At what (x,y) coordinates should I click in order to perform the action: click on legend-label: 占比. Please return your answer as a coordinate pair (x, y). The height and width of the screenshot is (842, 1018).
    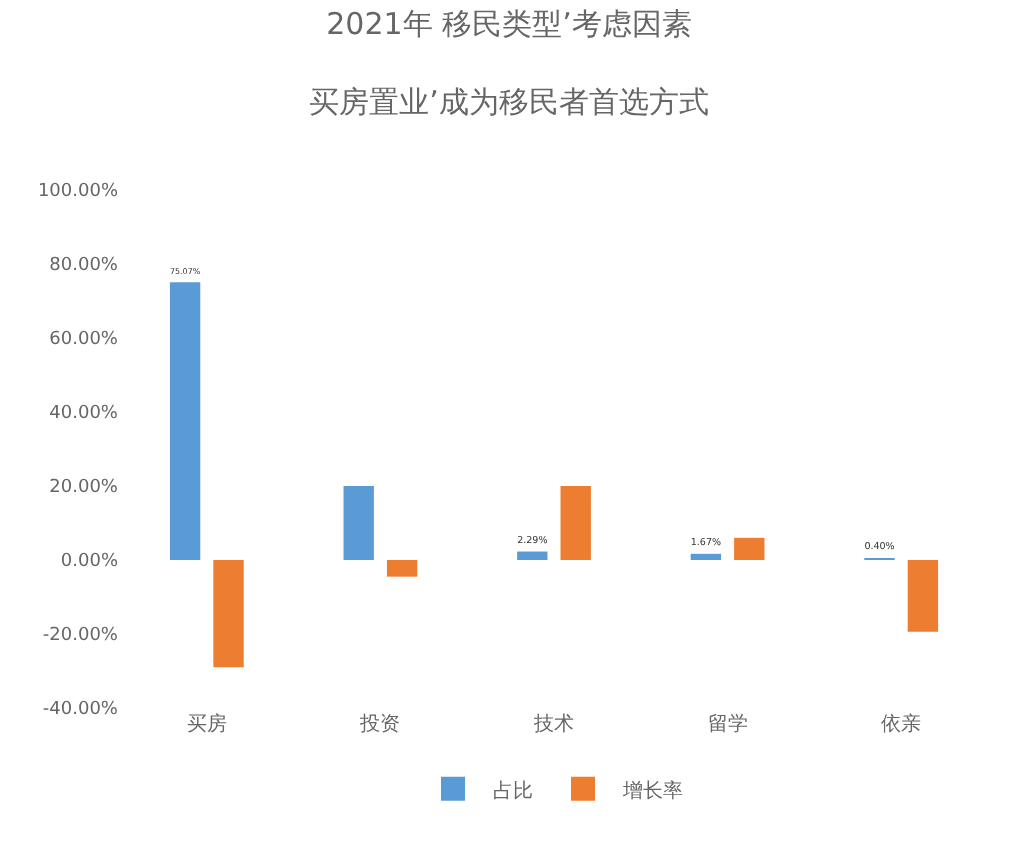
    Looking at the image, I should click on (513, 790).